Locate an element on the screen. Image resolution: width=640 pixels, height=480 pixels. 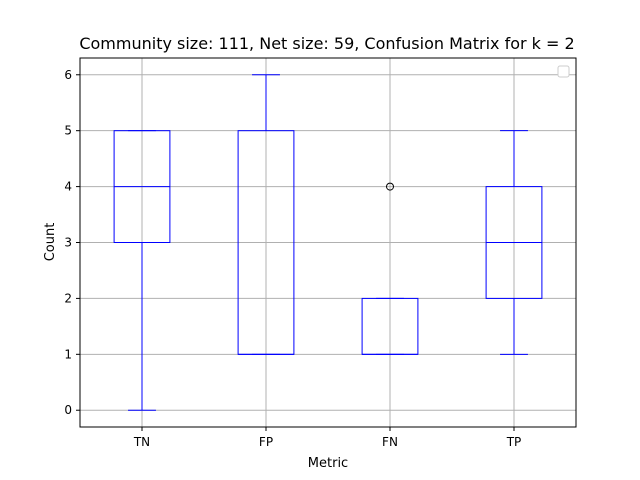
y-tick-label: 5 is located at coordinates (68, 131).